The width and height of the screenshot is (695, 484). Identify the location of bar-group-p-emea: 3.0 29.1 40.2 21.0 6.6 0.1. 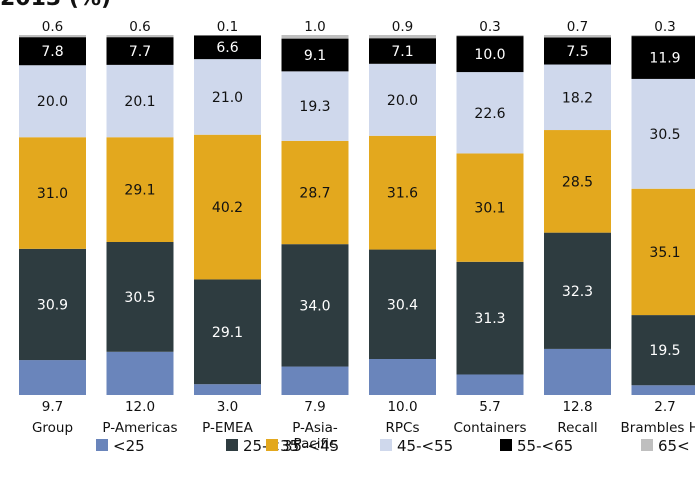
(227, 217).